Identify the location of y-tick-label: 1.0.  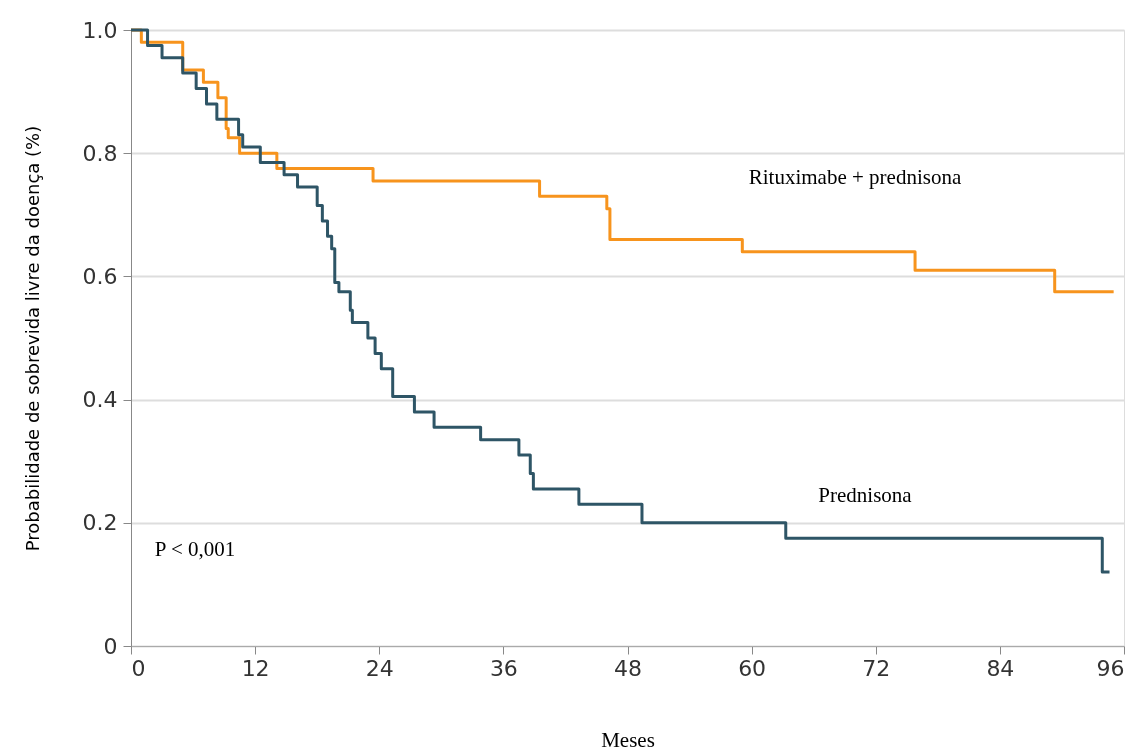
(100, 30).